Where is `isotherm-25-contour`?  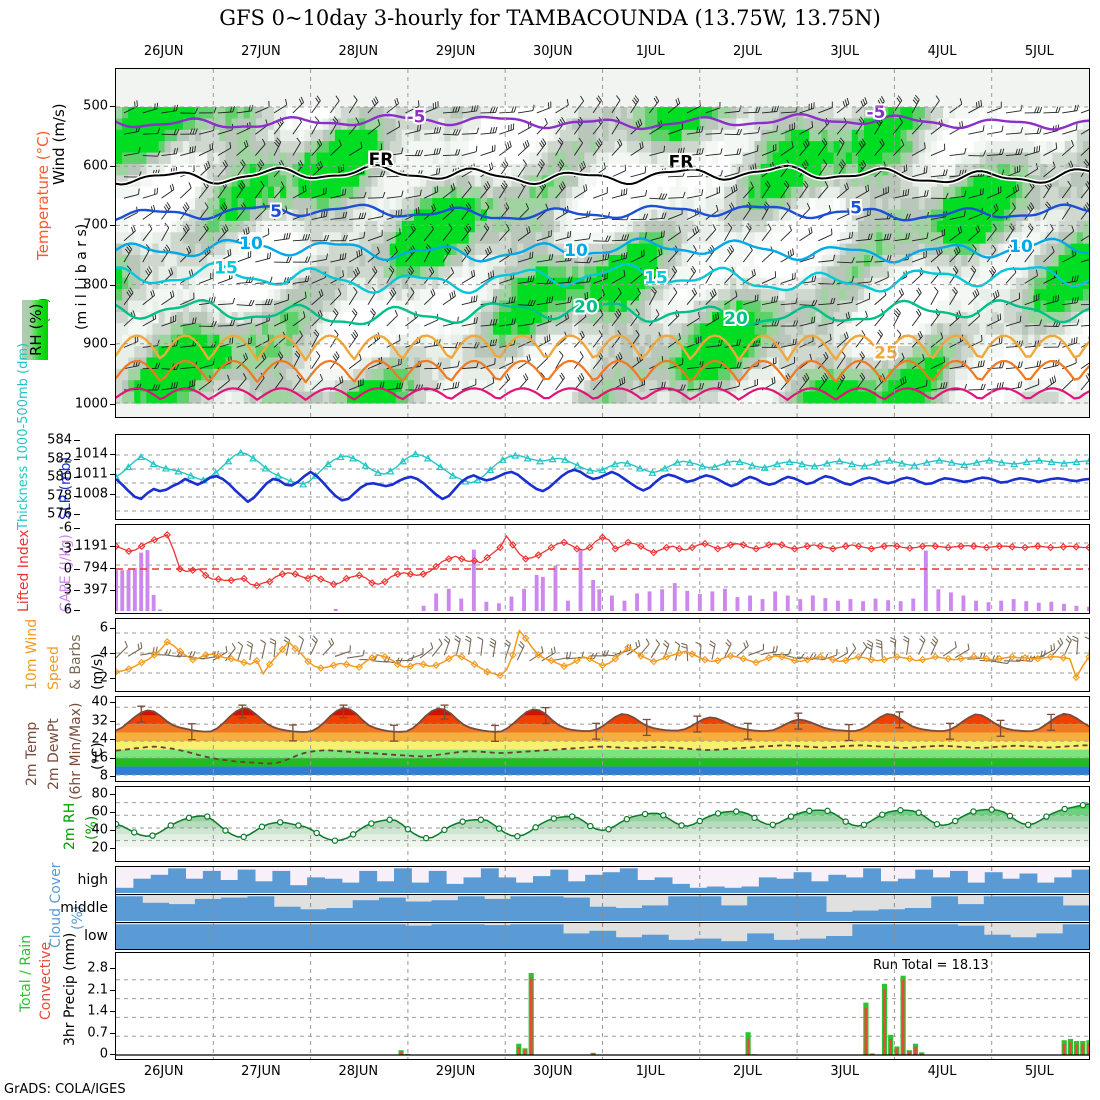 isotherm-25-contour is located at coordinates (602, 348).